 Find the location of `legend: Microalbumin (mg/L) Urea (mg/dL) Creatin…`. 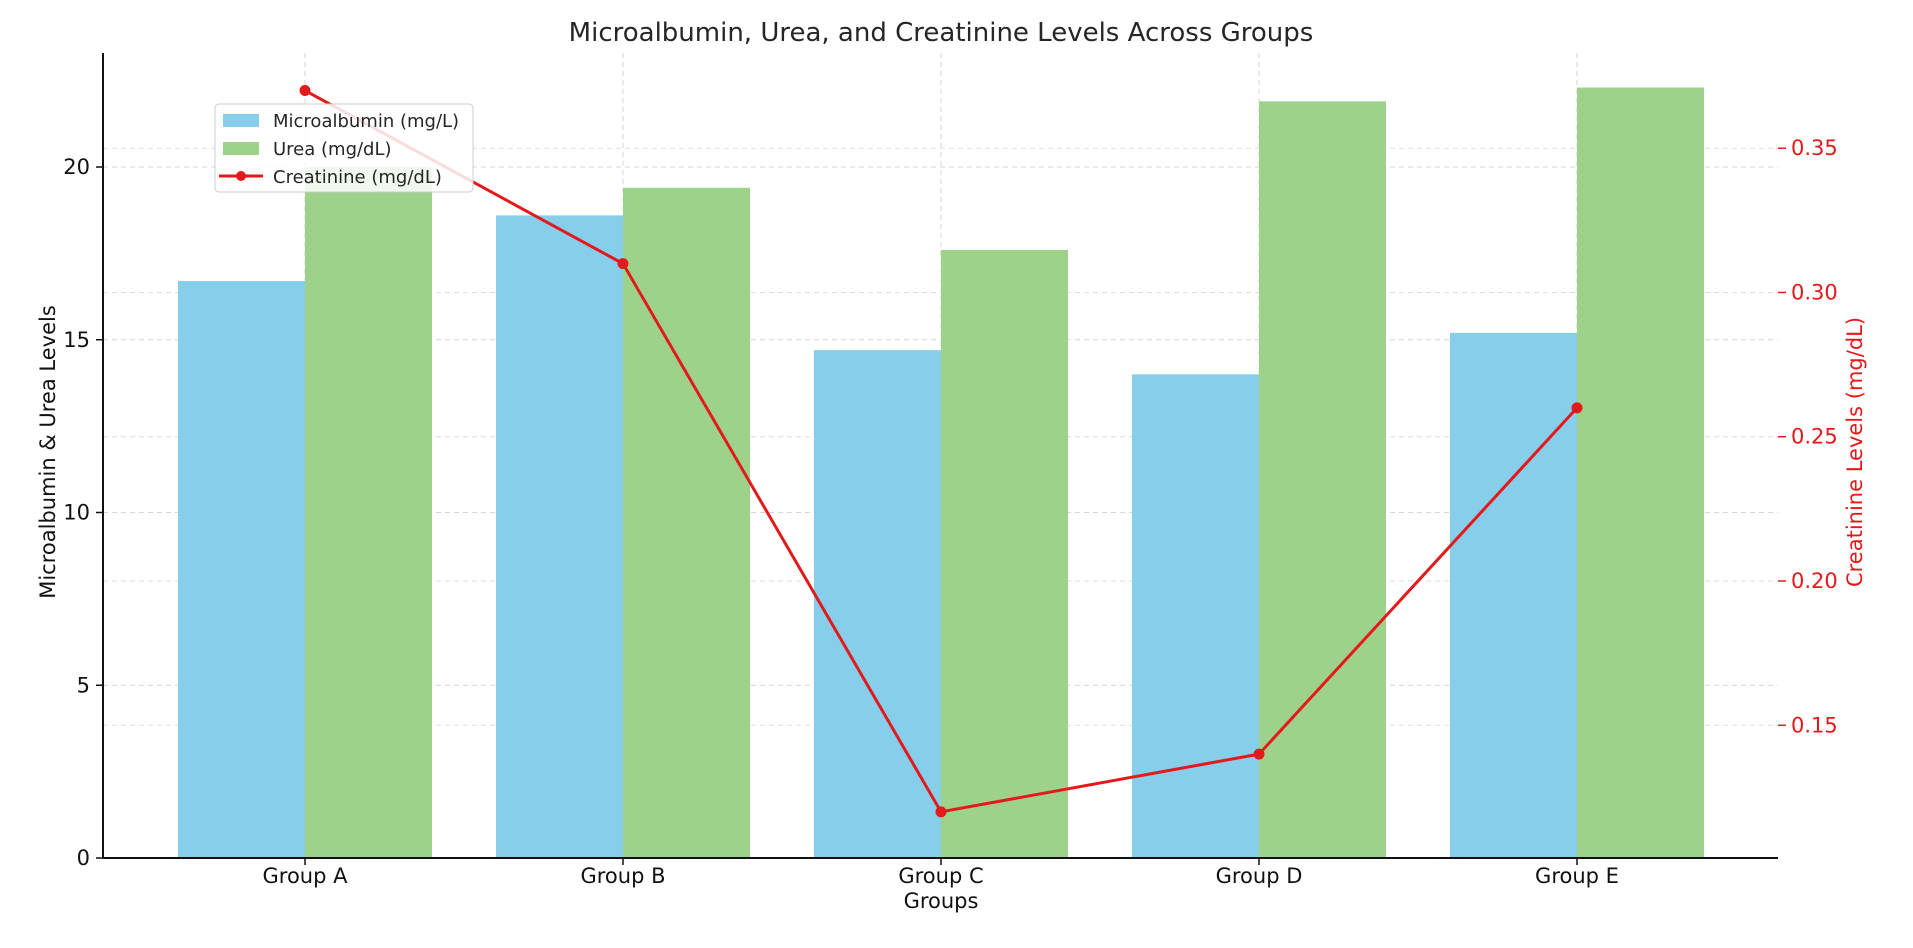

legend: Microalbumin (mg/L) Urea (mg/dL) Creatin… is located at coordinates (344, 148).